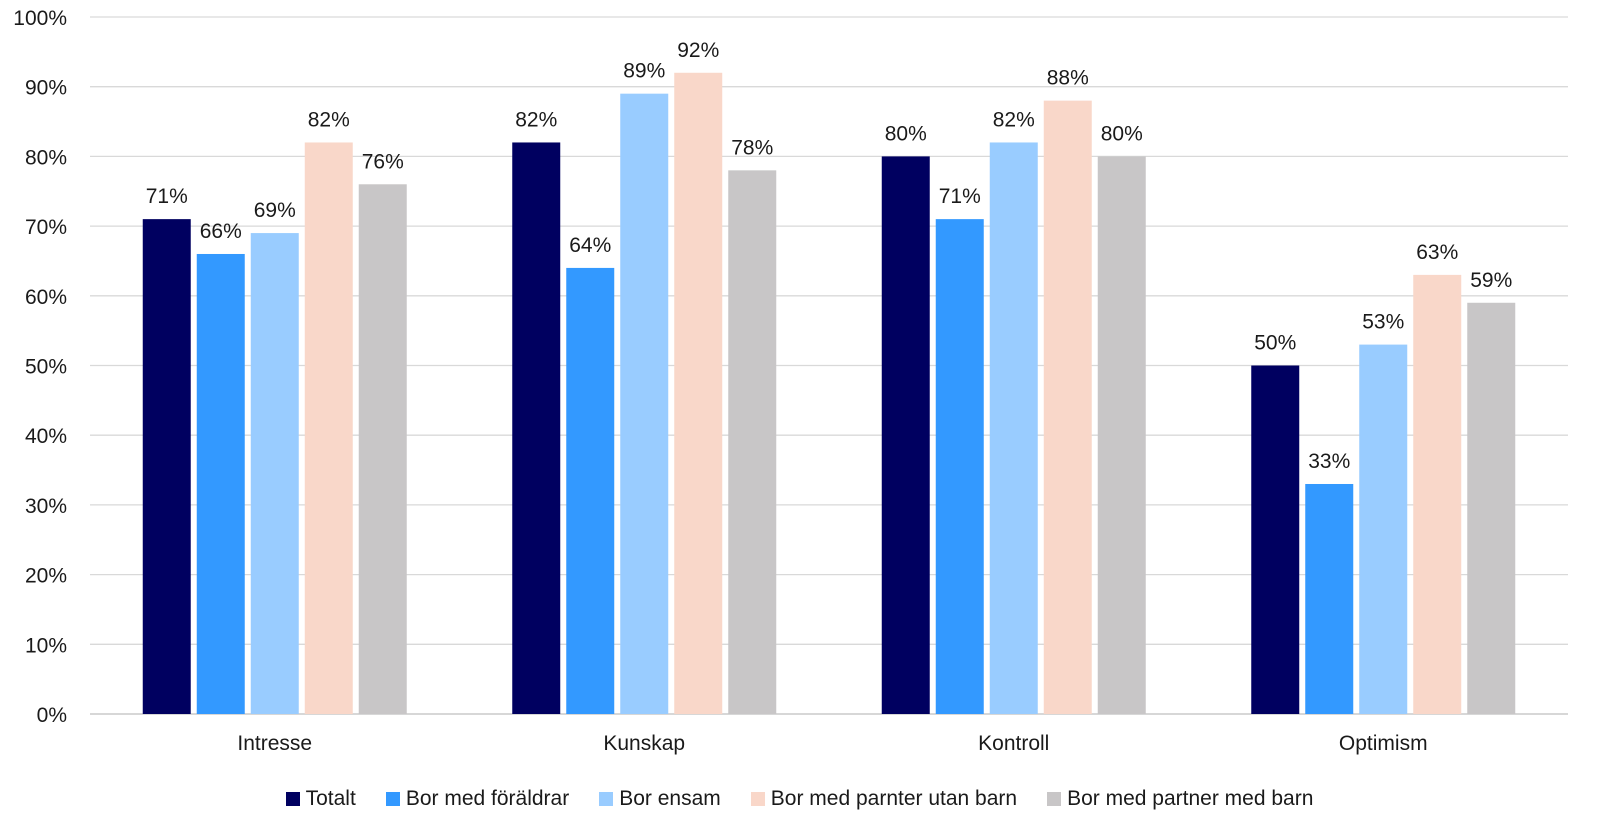  I want to click on legend-label: Bor med partner med barn, so click(1190, 798).